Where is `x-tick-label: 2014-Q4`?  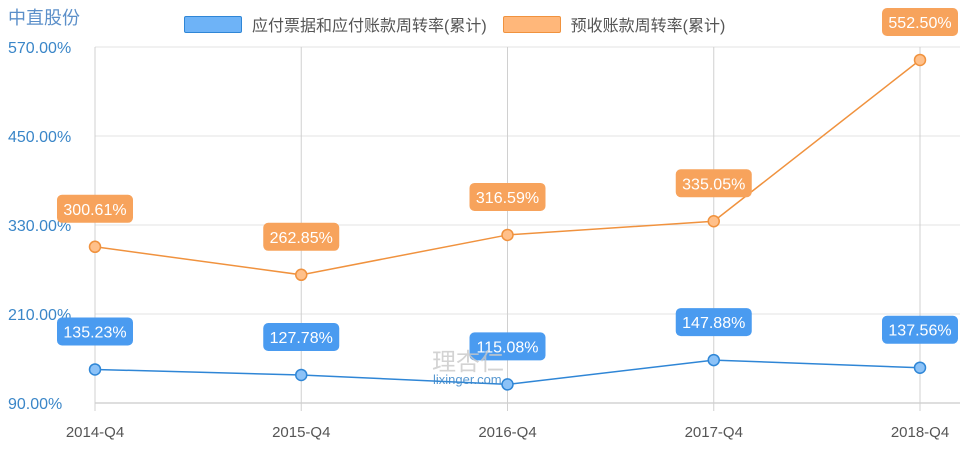
x-tick-label: 2014-Q4 is located at coordinates (95, 432).